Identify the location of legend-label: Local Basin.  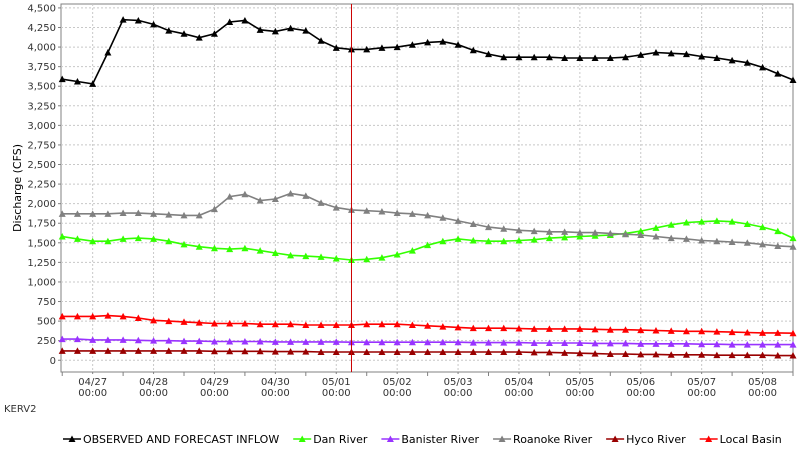
(751, 439).